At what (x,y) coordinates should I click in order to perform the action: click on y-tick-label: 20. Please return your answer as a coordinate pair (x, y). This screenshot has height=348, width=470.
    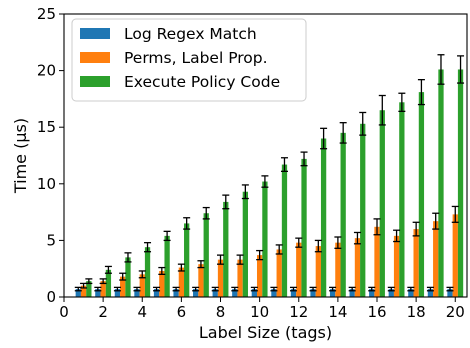
    Looking at the image, I should click on (46, 71).